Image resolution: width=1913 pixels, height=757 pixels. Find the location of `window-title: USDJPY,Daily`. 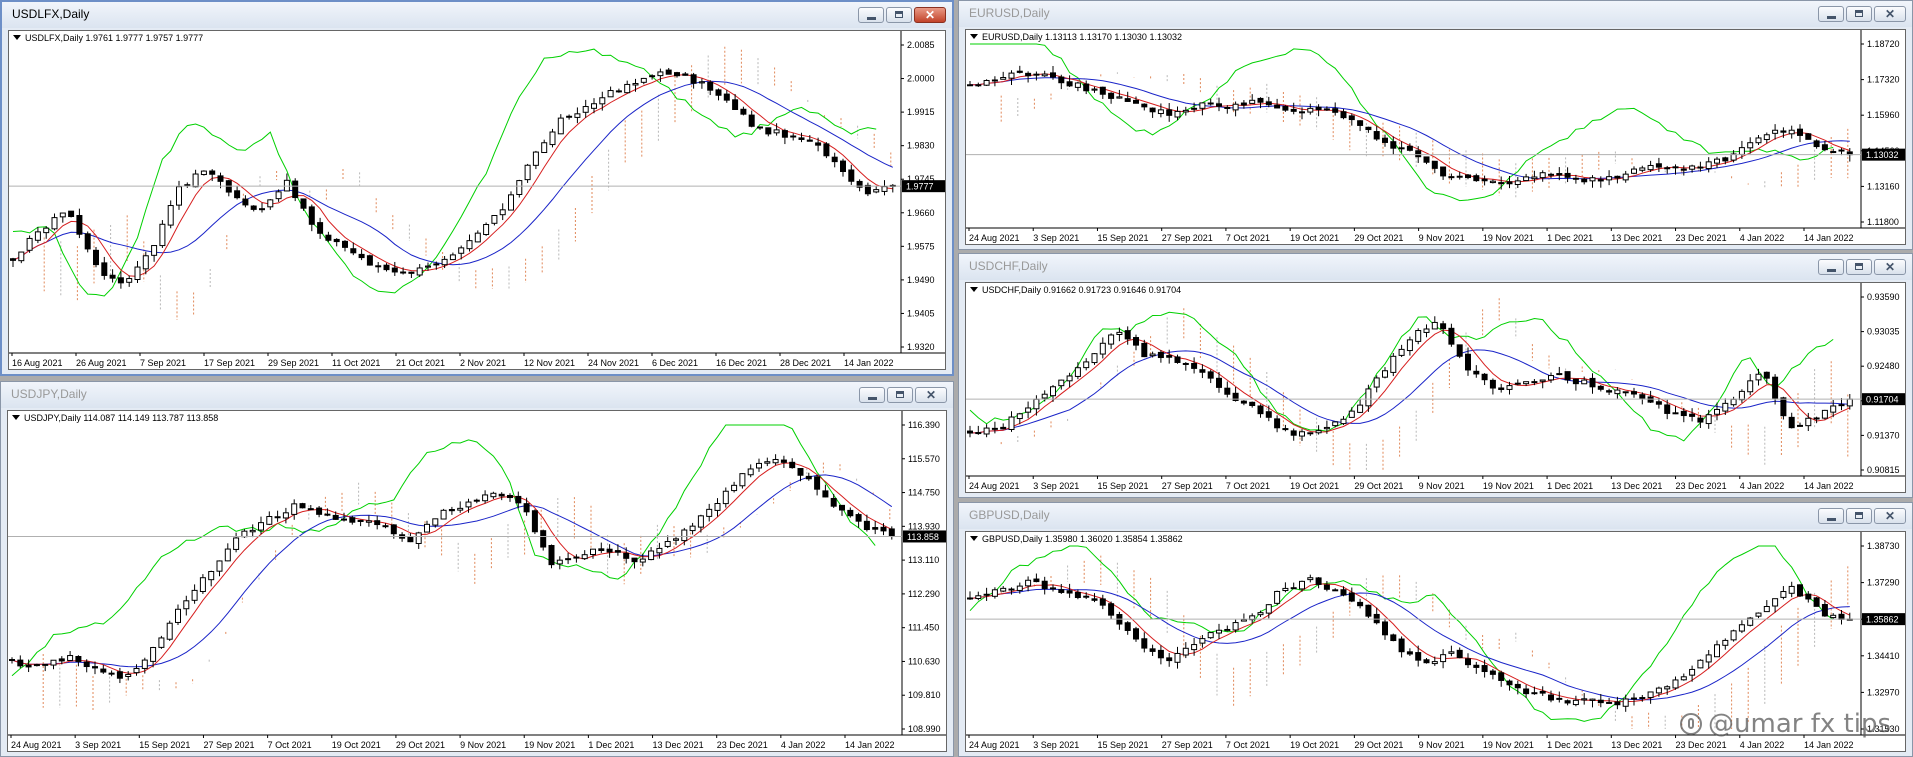

window-title: USDJPY,Daily is located at coordinates (49, 394).